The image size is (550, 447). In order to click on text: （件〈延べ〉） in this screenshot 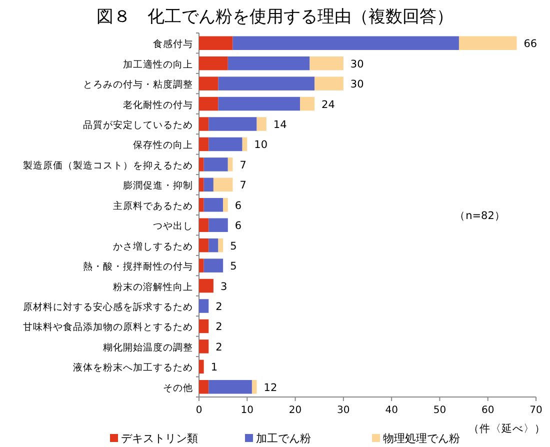, I will do `click(507, 429)`.